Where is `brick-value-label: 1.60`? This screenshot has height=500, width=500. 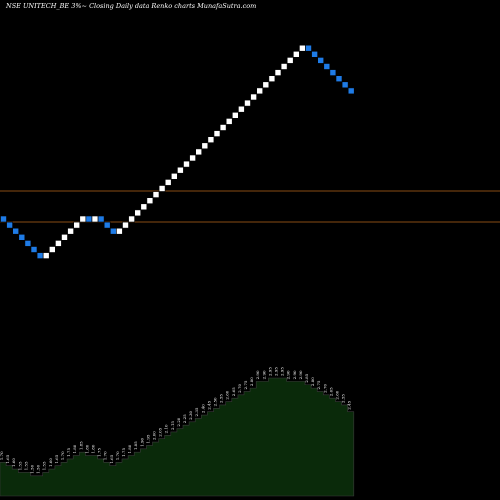
brick-value-label: 1.60 is located at coordinates (13, 462).